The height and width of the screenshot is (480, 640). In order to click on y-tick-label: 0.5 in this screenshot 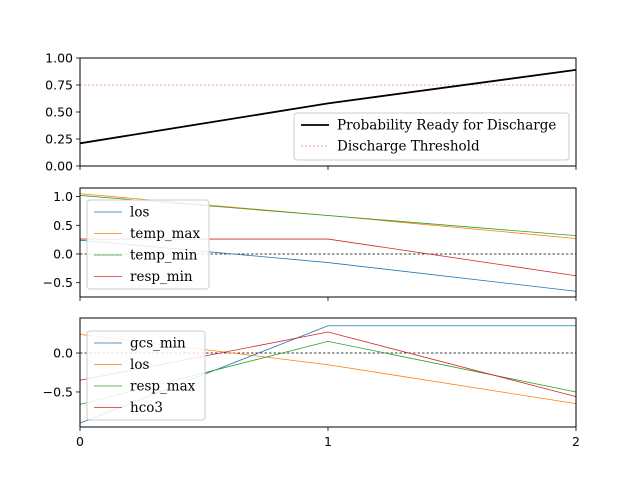, I will do `click(63, 225)`.